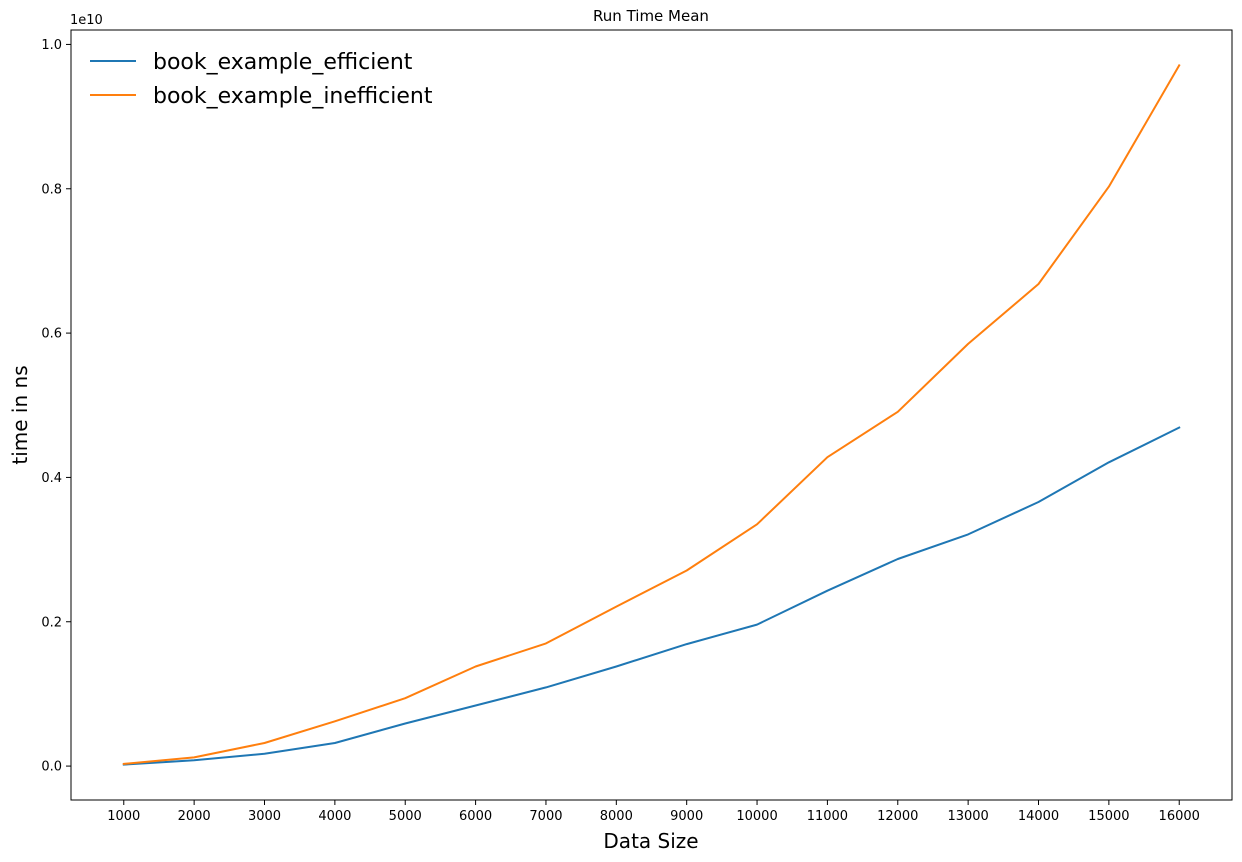 The height and width of the screenshot is (862, 1242). What do you see at coordinates (86, 20) in the screenshot?
I see `y-axis-offset-label: 1e10` at bounding box center [86, 20].